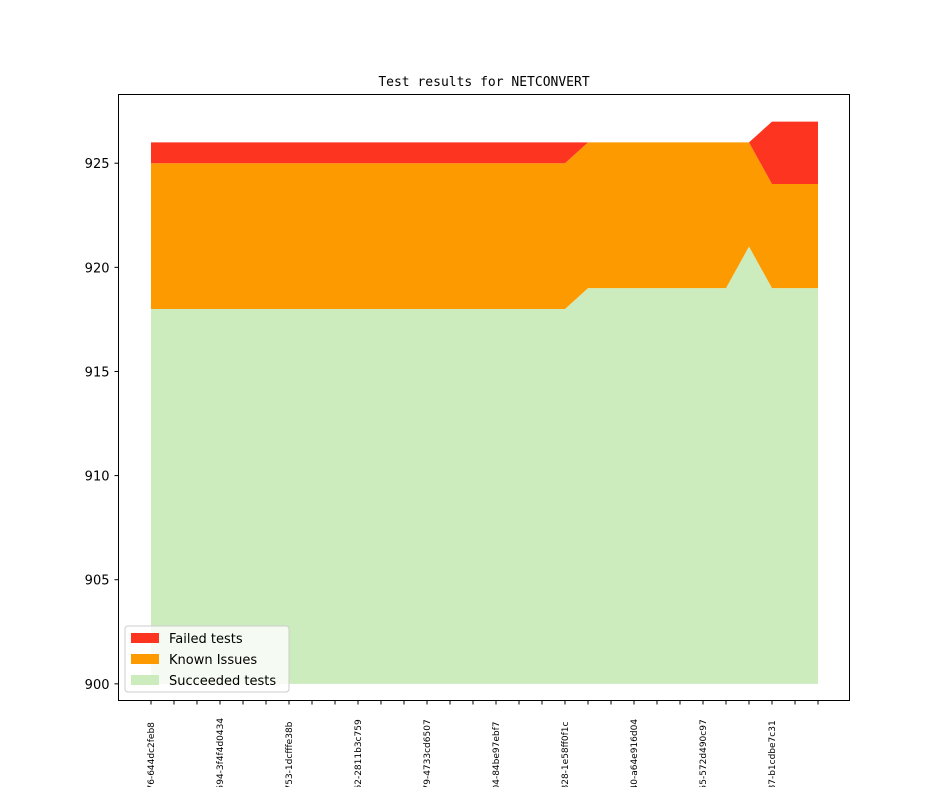 The width and height of the screenshot is (944, 787). I want to click on x-tick-label: 76-644dc2feb8, so click(152, 754).